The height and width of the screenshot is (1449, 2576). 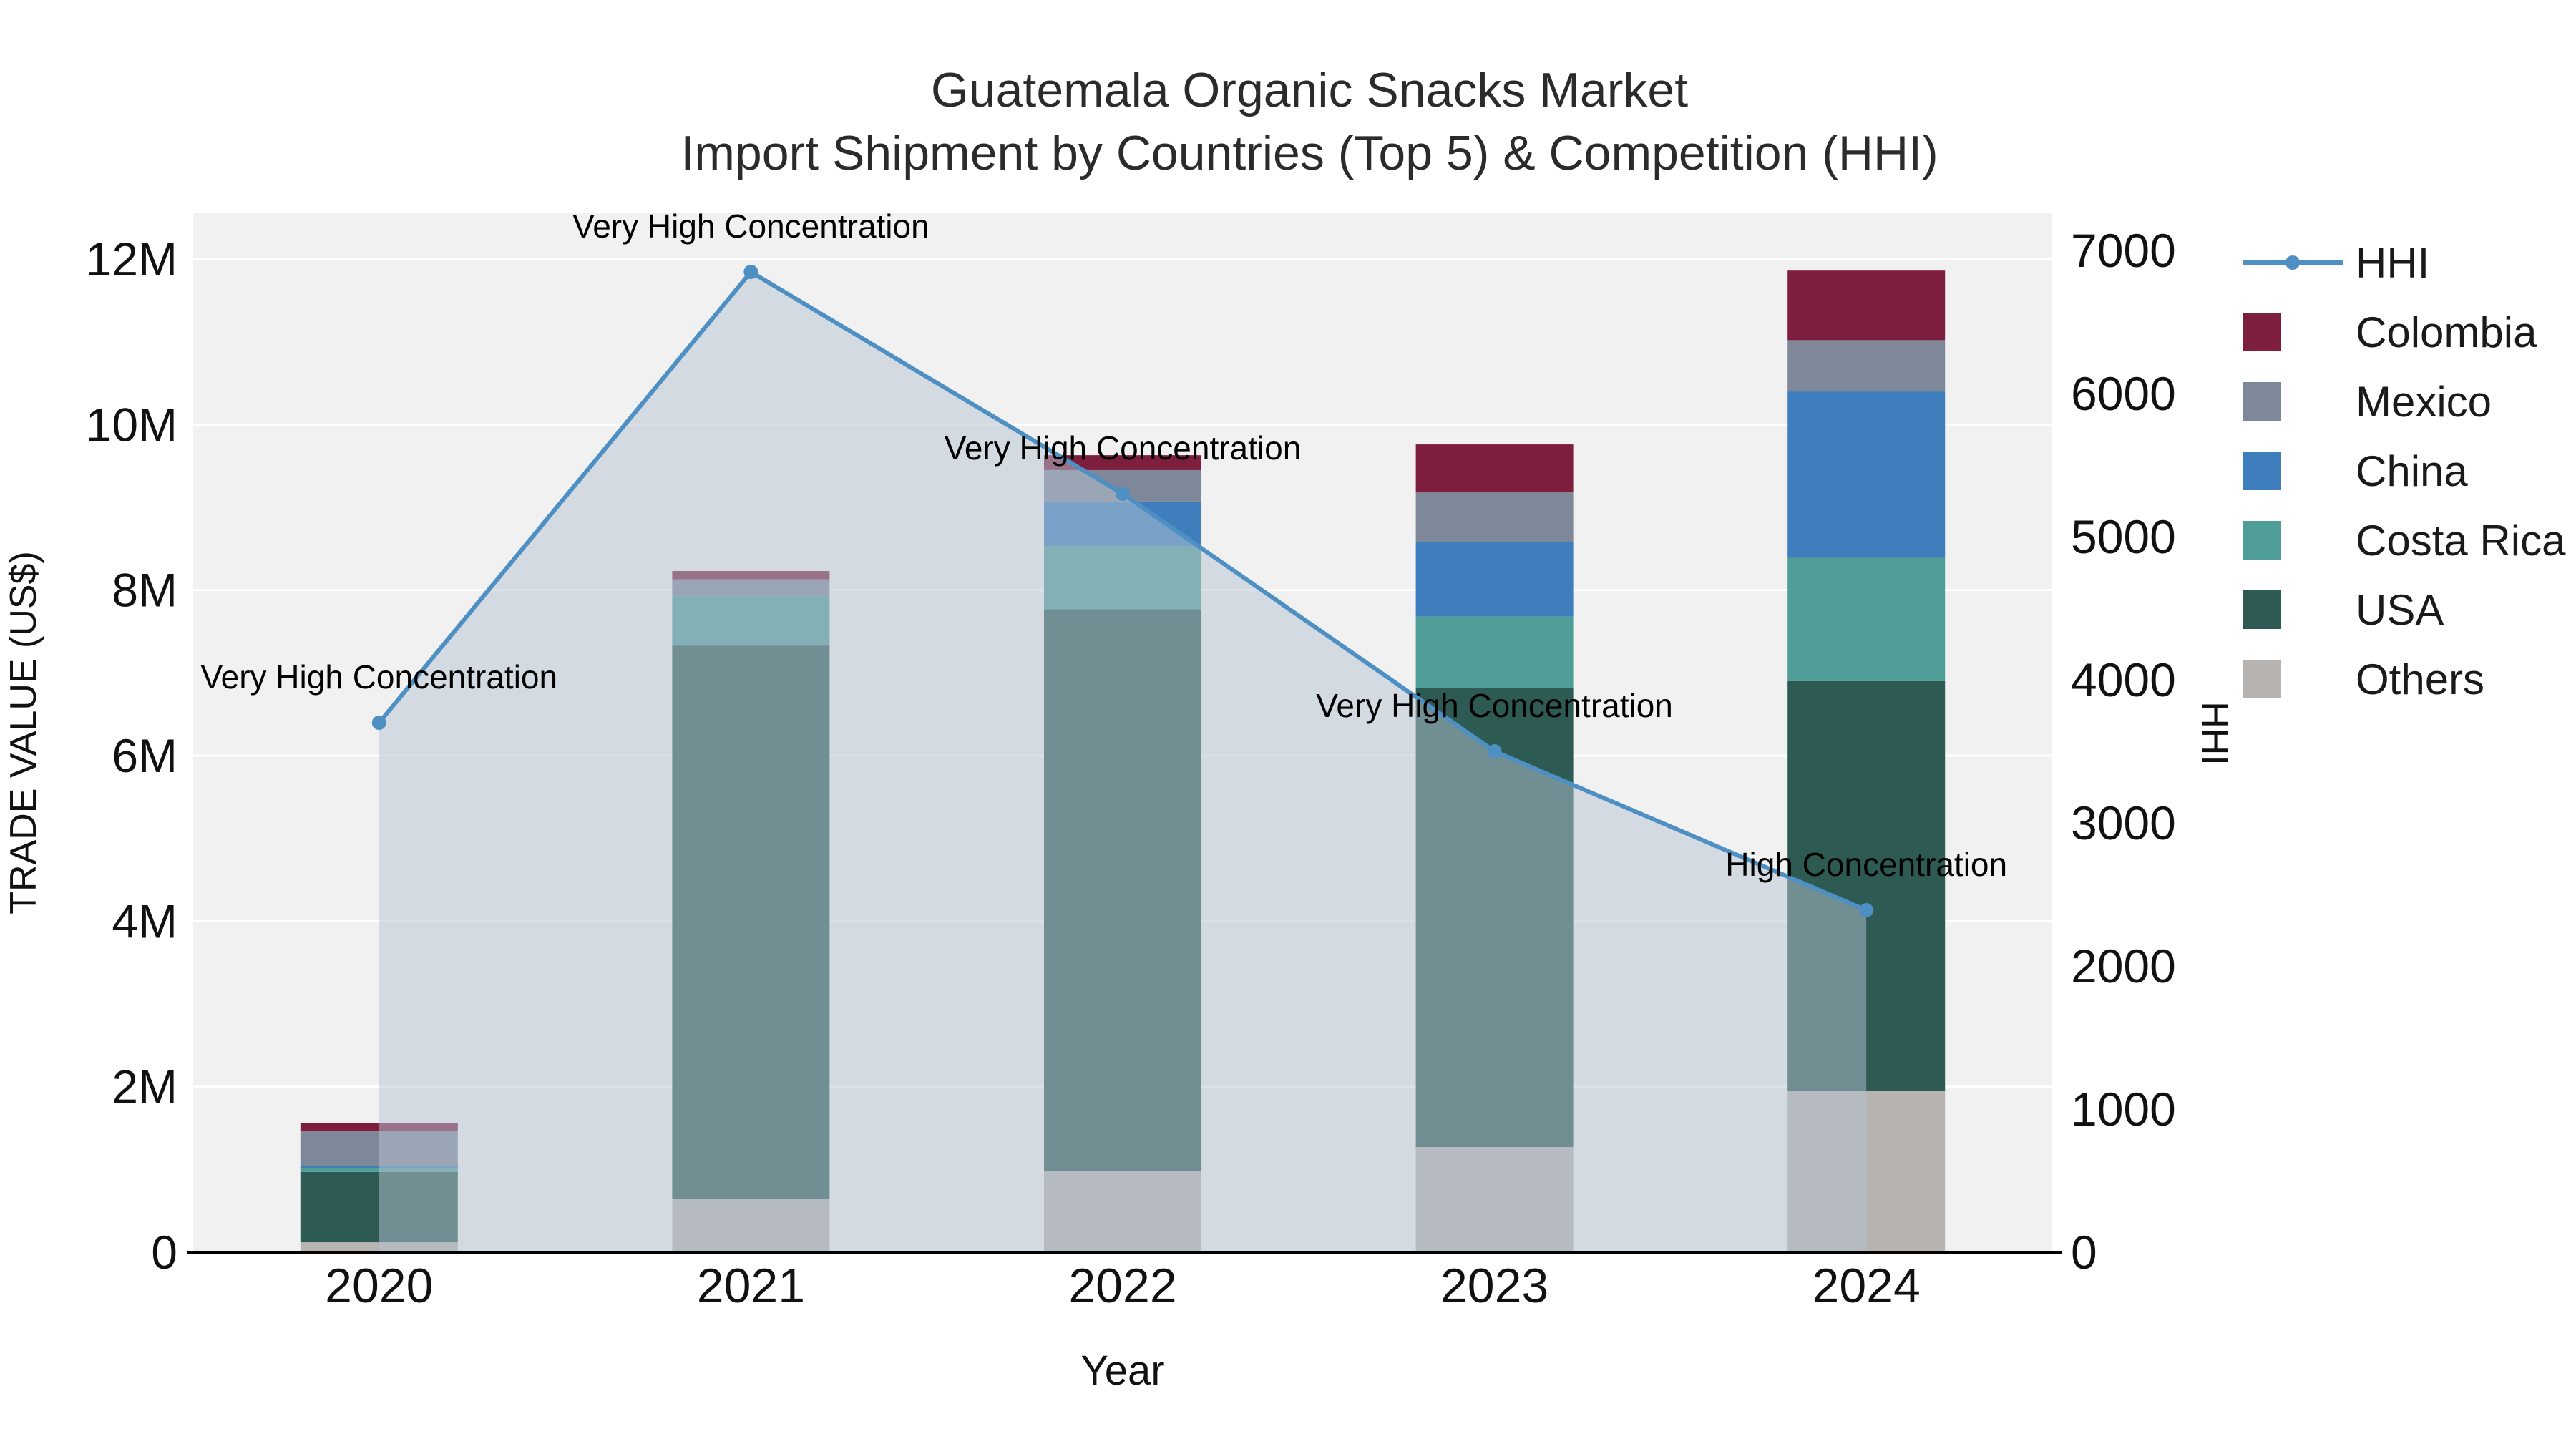 What do you see at coordinates (1122, 1370) in the screenshot?
I see `x-axis-title: Year` at bounding box center [1122, 1370].